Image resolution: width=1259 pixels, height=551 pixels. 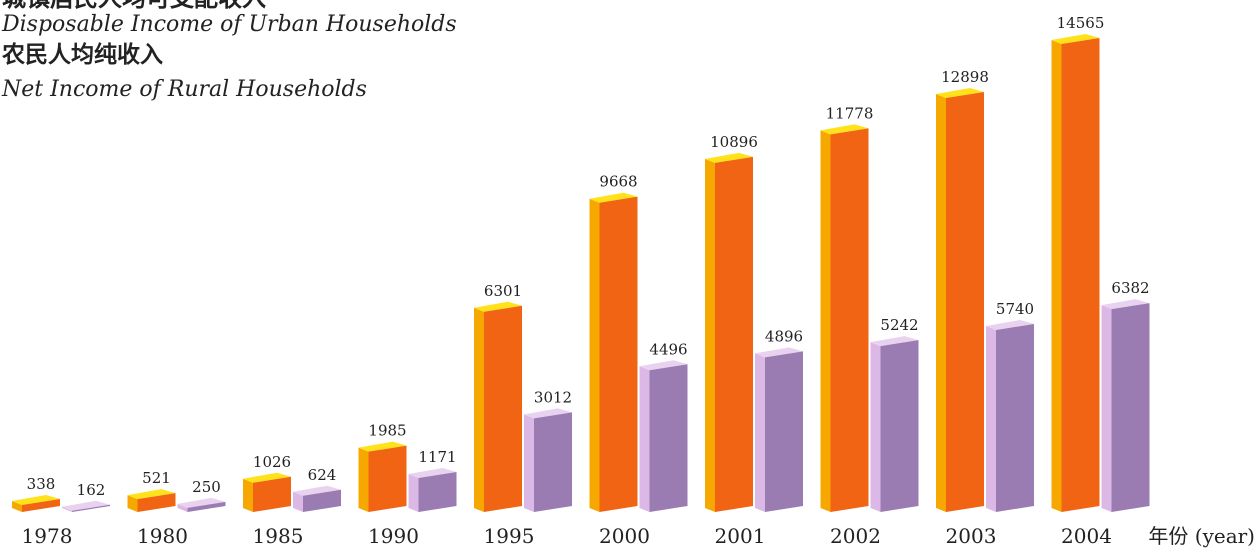 I want to click on value-label: 9668, so click(x=618, y=182).